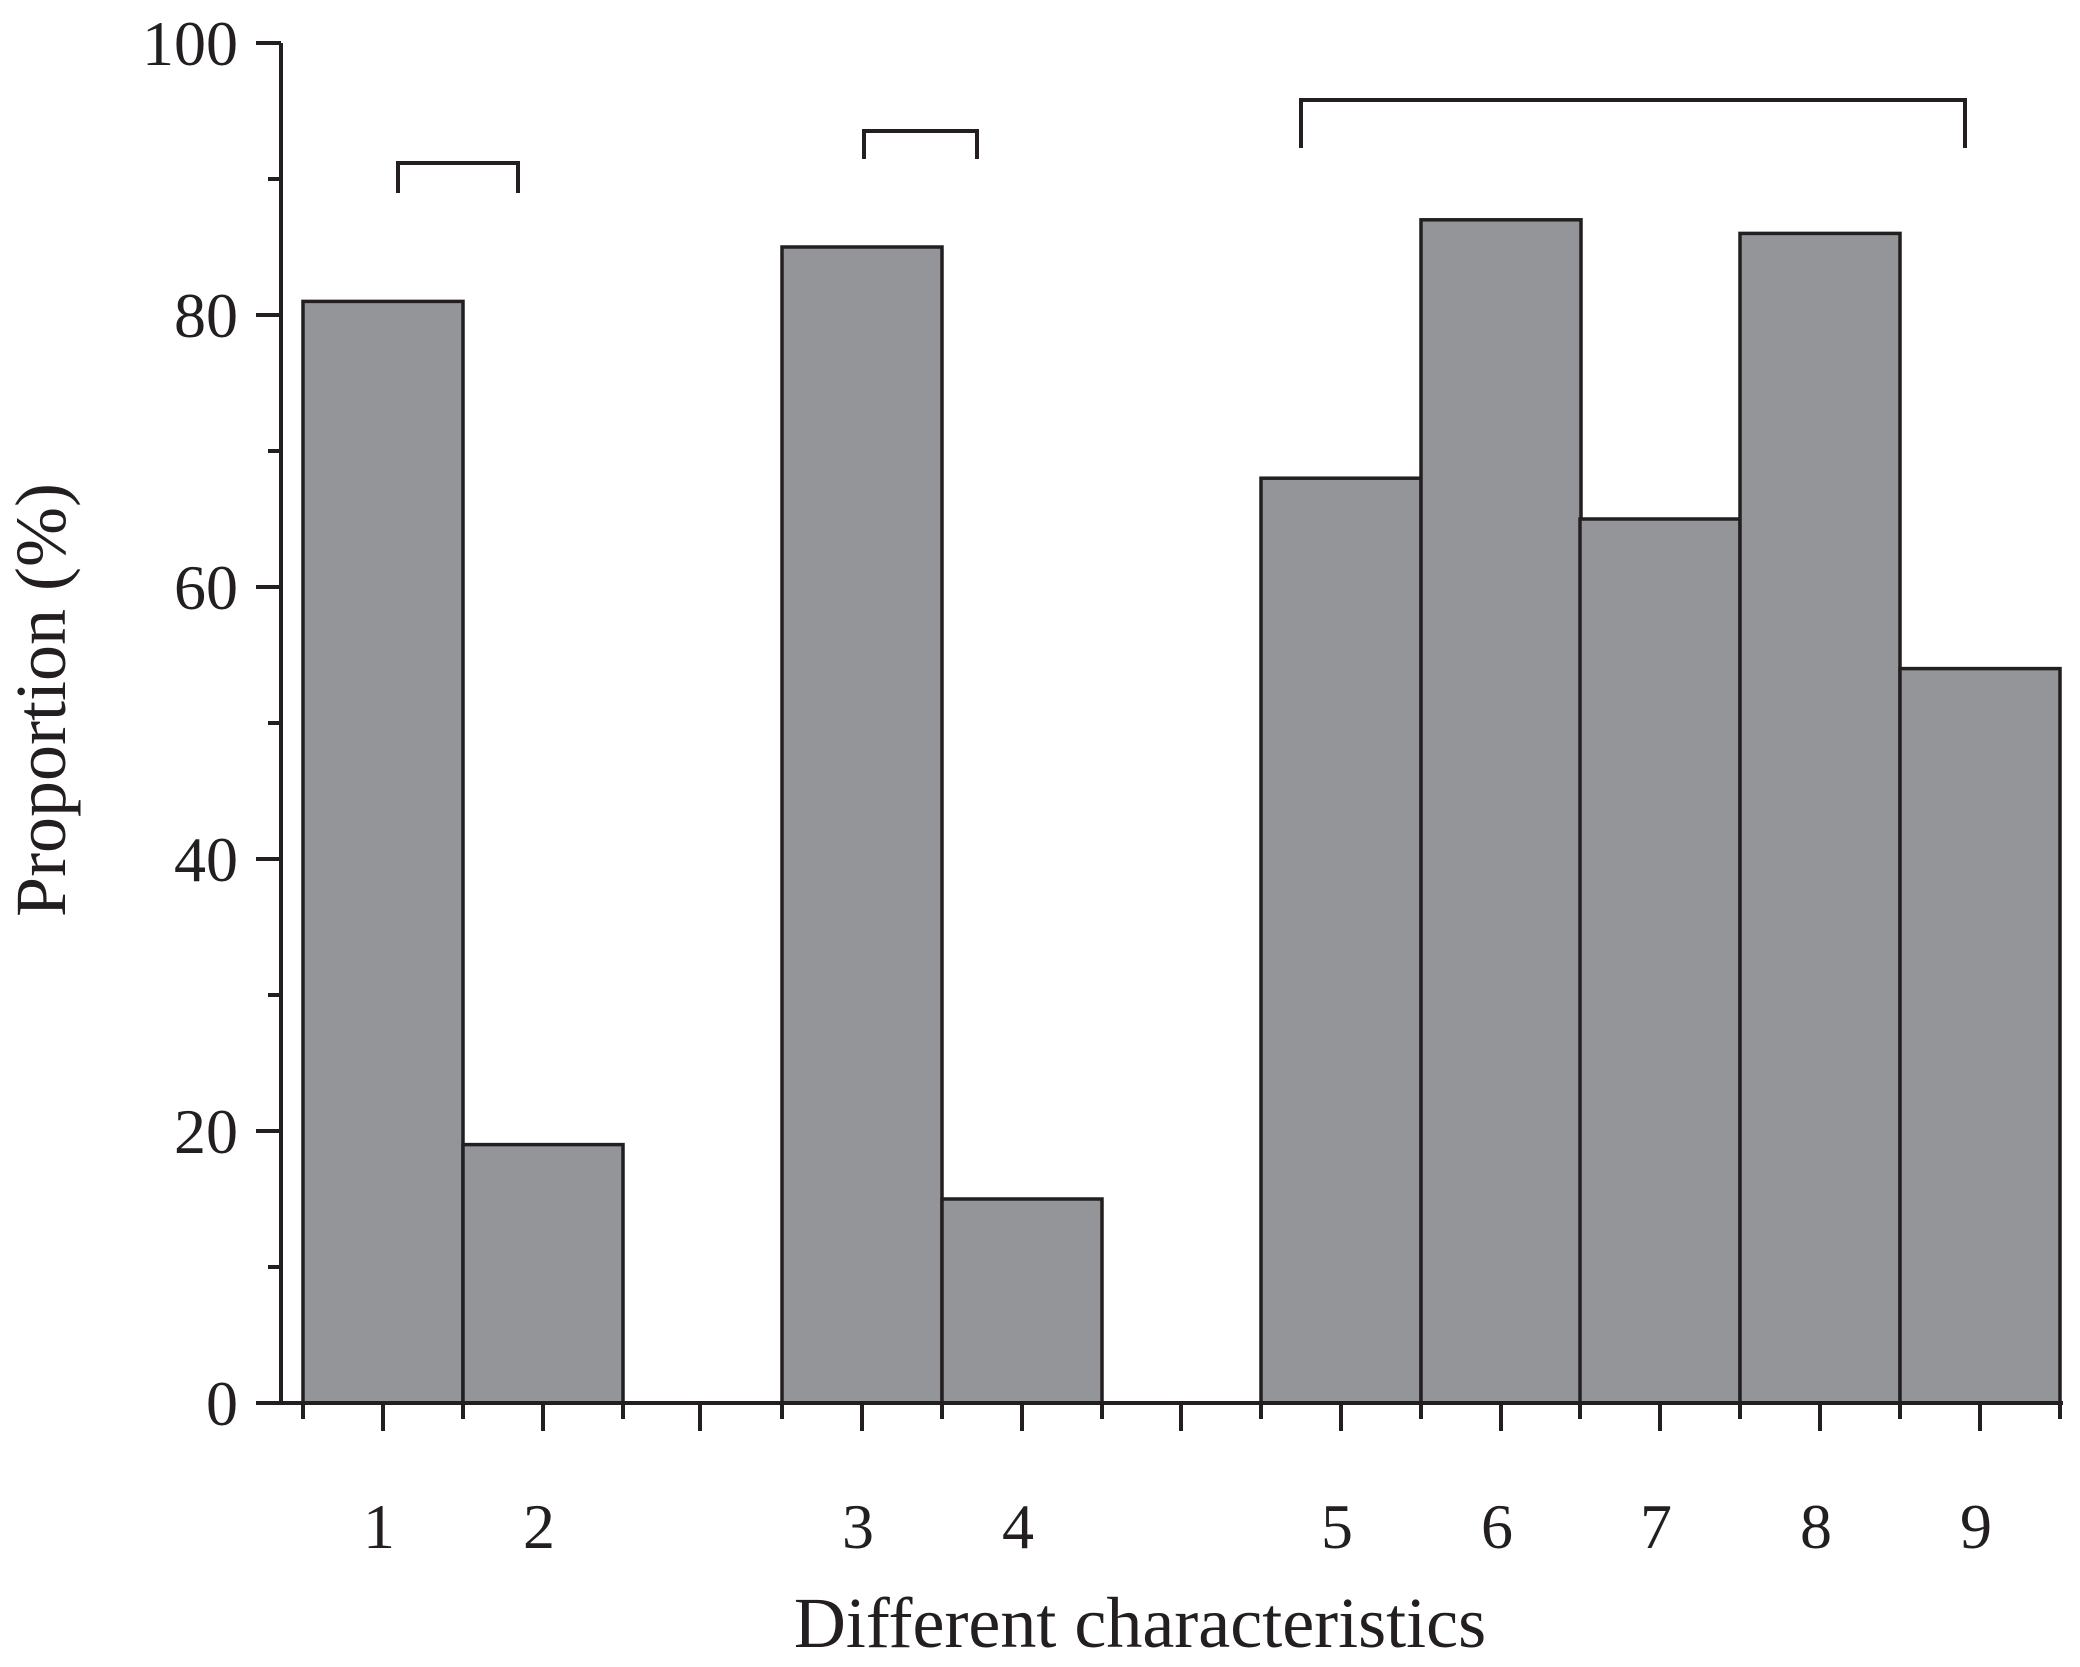 The width and height of the screenshot is (2080, 1667). Describe the element at coordinates (206, 1131) in the screenshot. I see `y-tick-label-20: 20` at that location.